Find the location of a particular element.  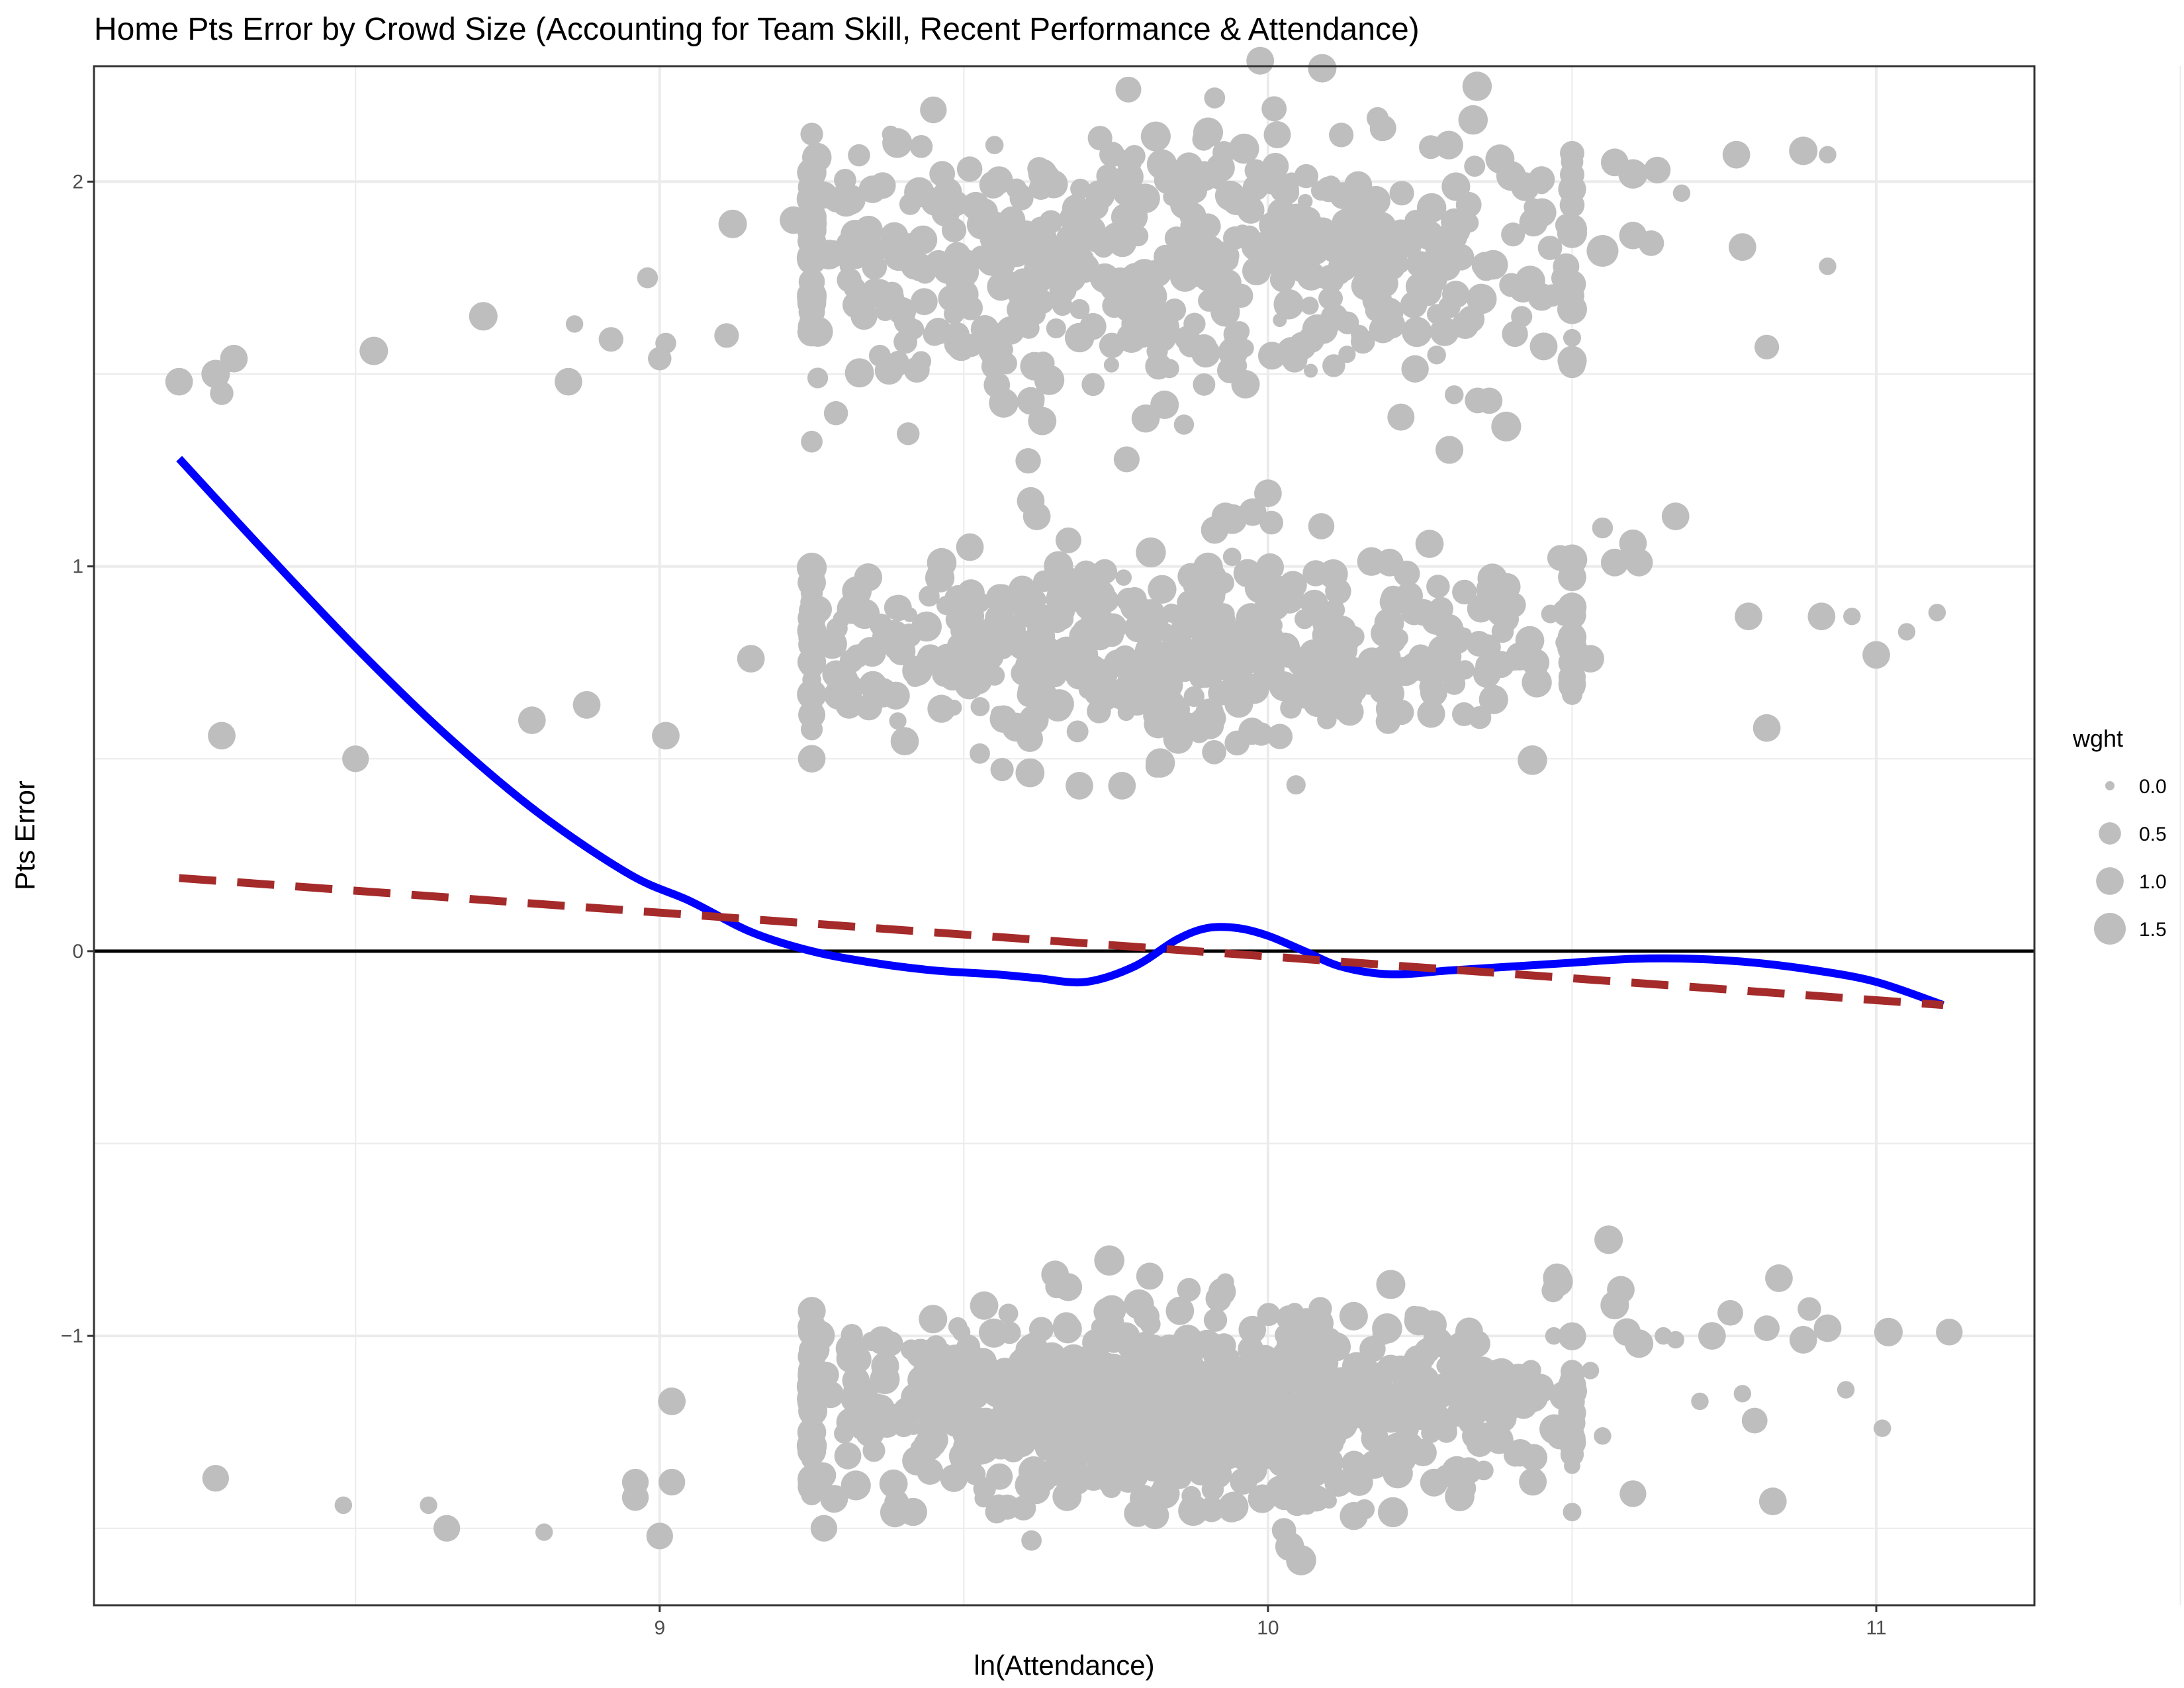

y-axis-title: Pts Error is located at coordinates (24, 835).